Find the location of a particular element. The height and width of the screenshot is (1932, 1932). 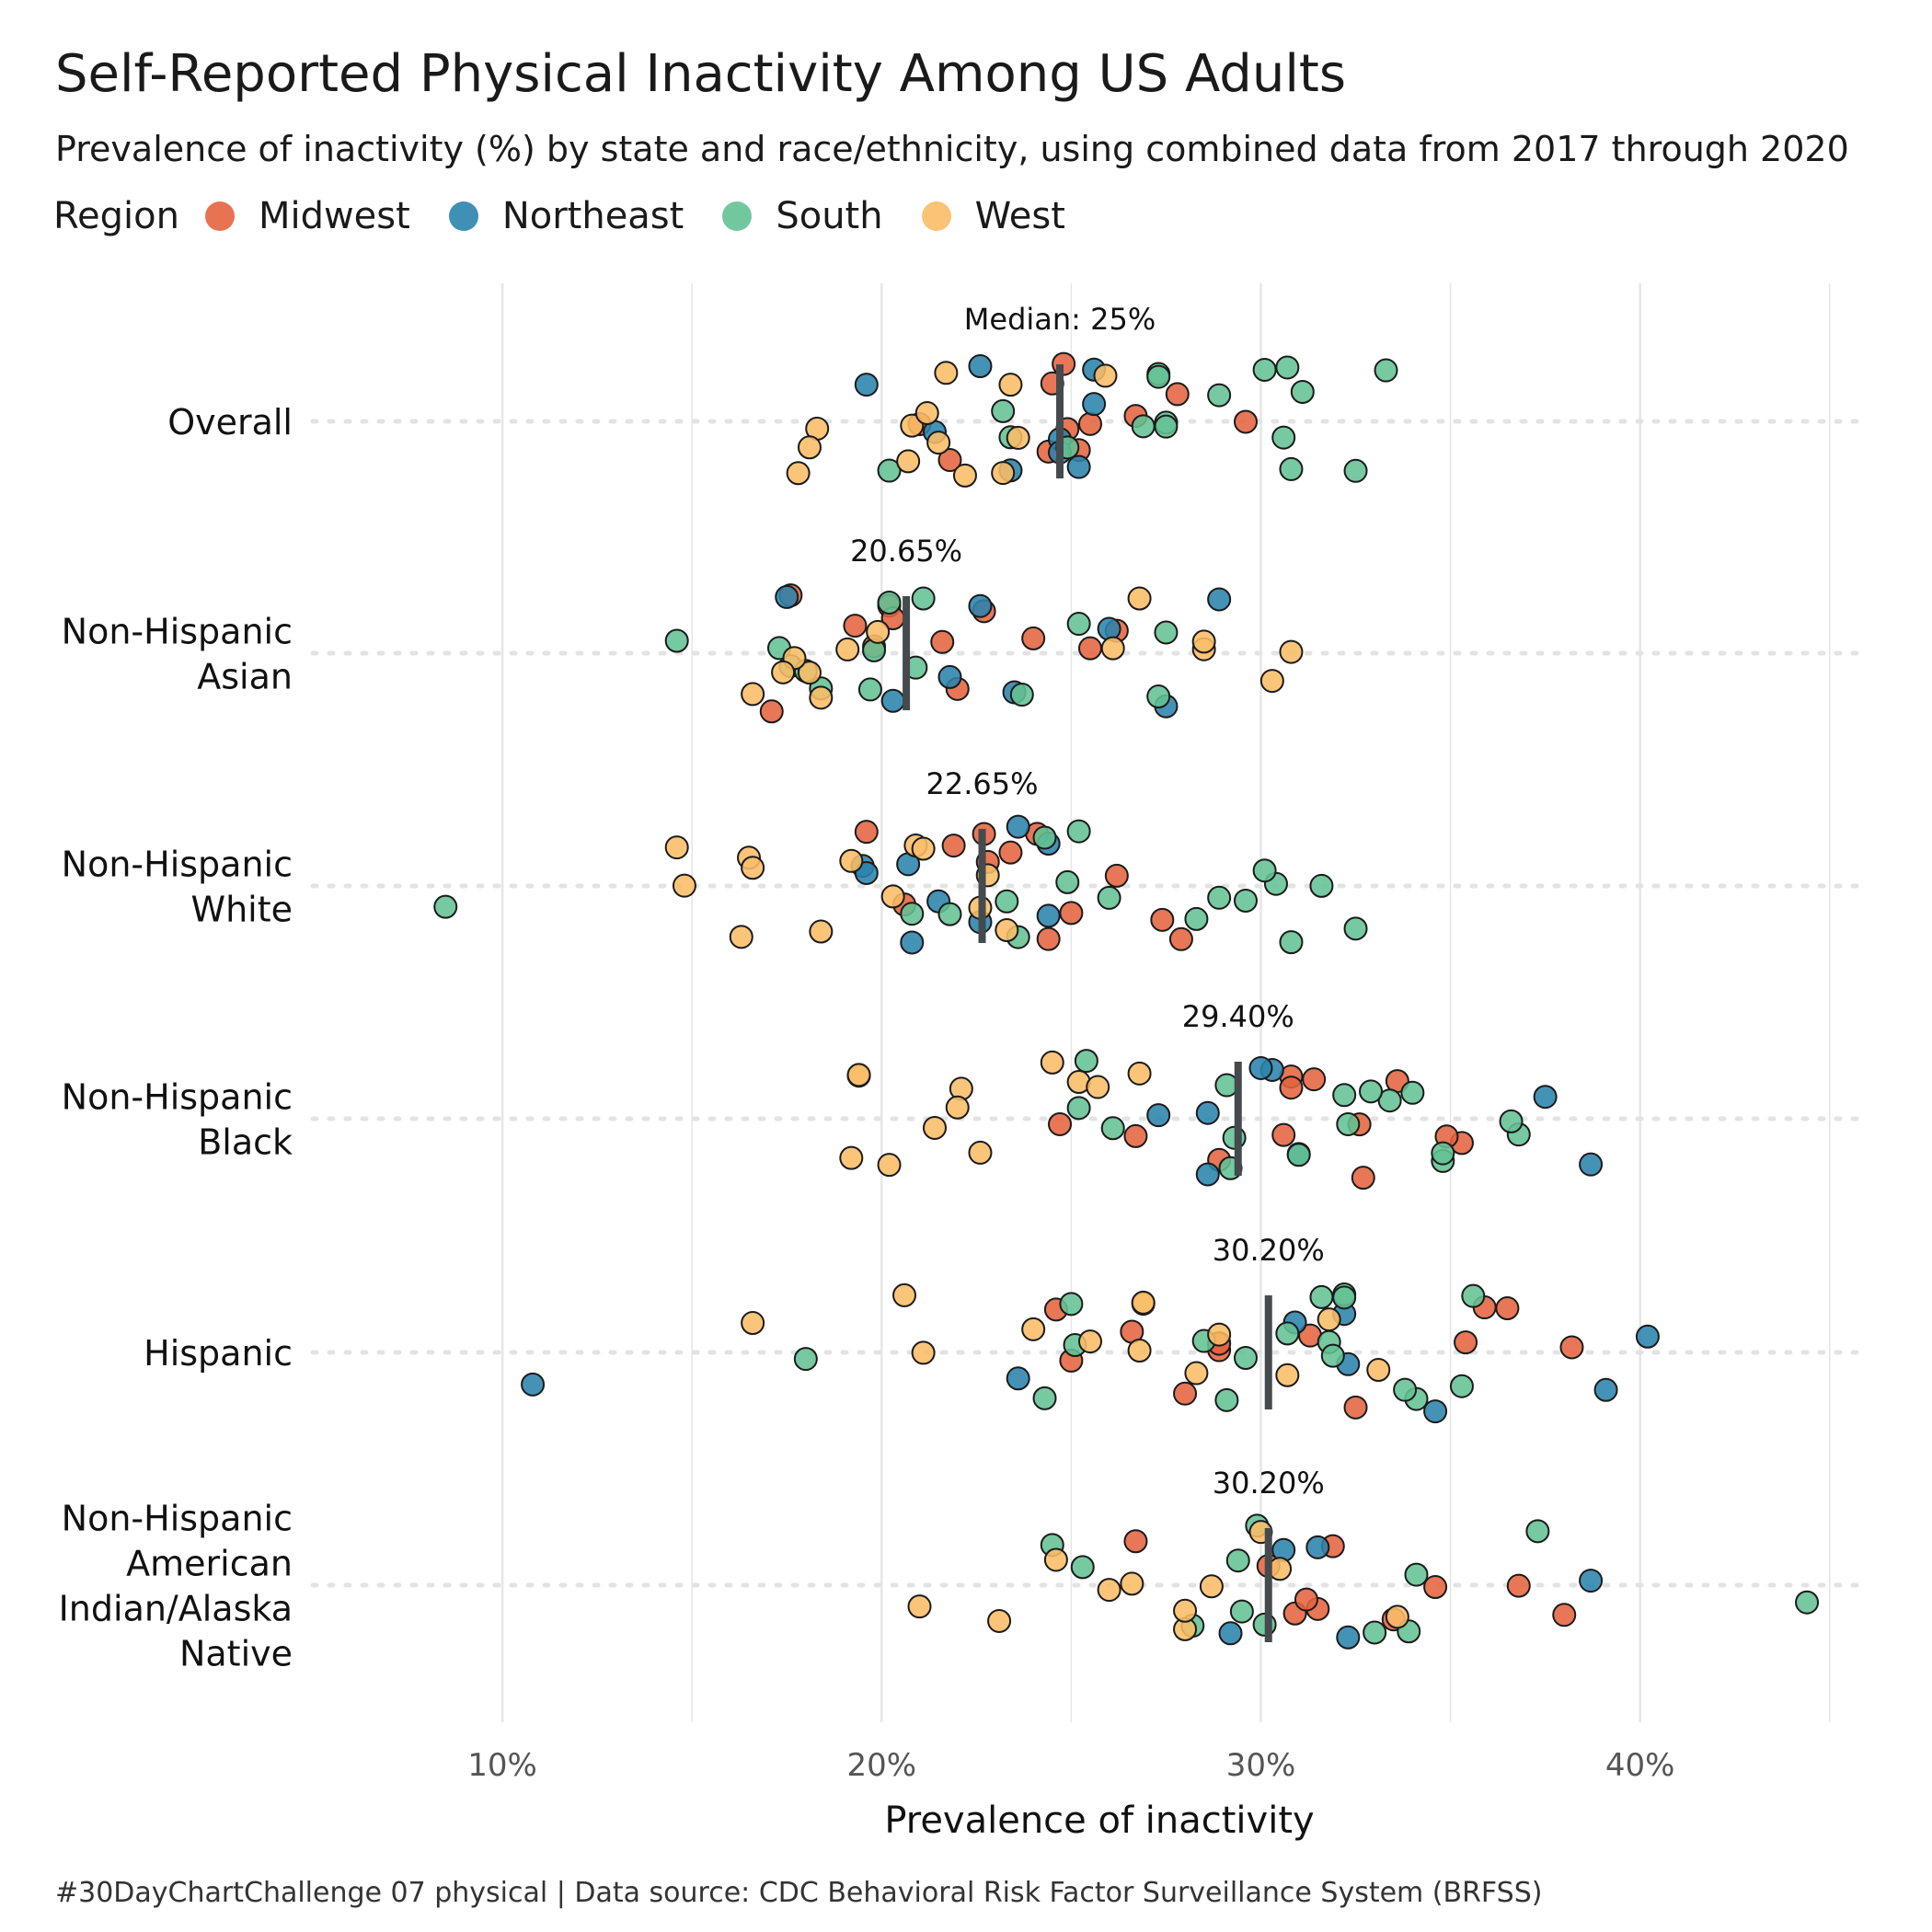

category-label: Overall is located at coordinates (230, 422).